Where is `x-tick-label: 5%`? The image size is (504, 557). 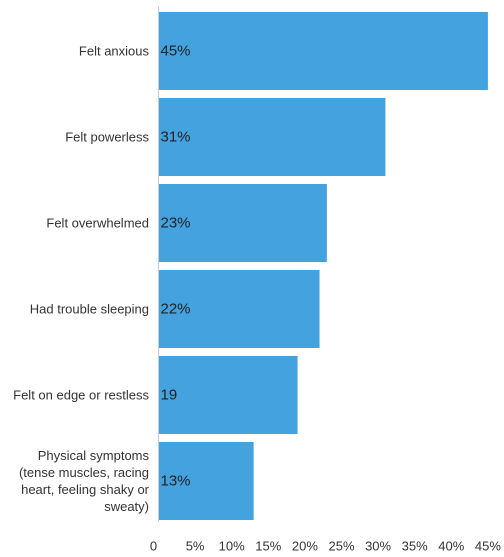
x-tick-label: 5% is located at coordinates (195, 546).